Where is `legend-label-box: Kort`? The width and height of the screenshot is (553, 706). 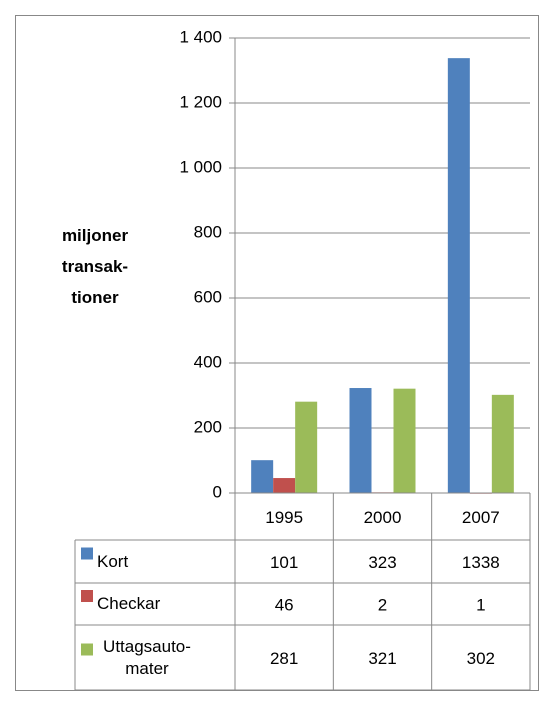
legend-label-box: Kort is located at coordinates (113, 561).